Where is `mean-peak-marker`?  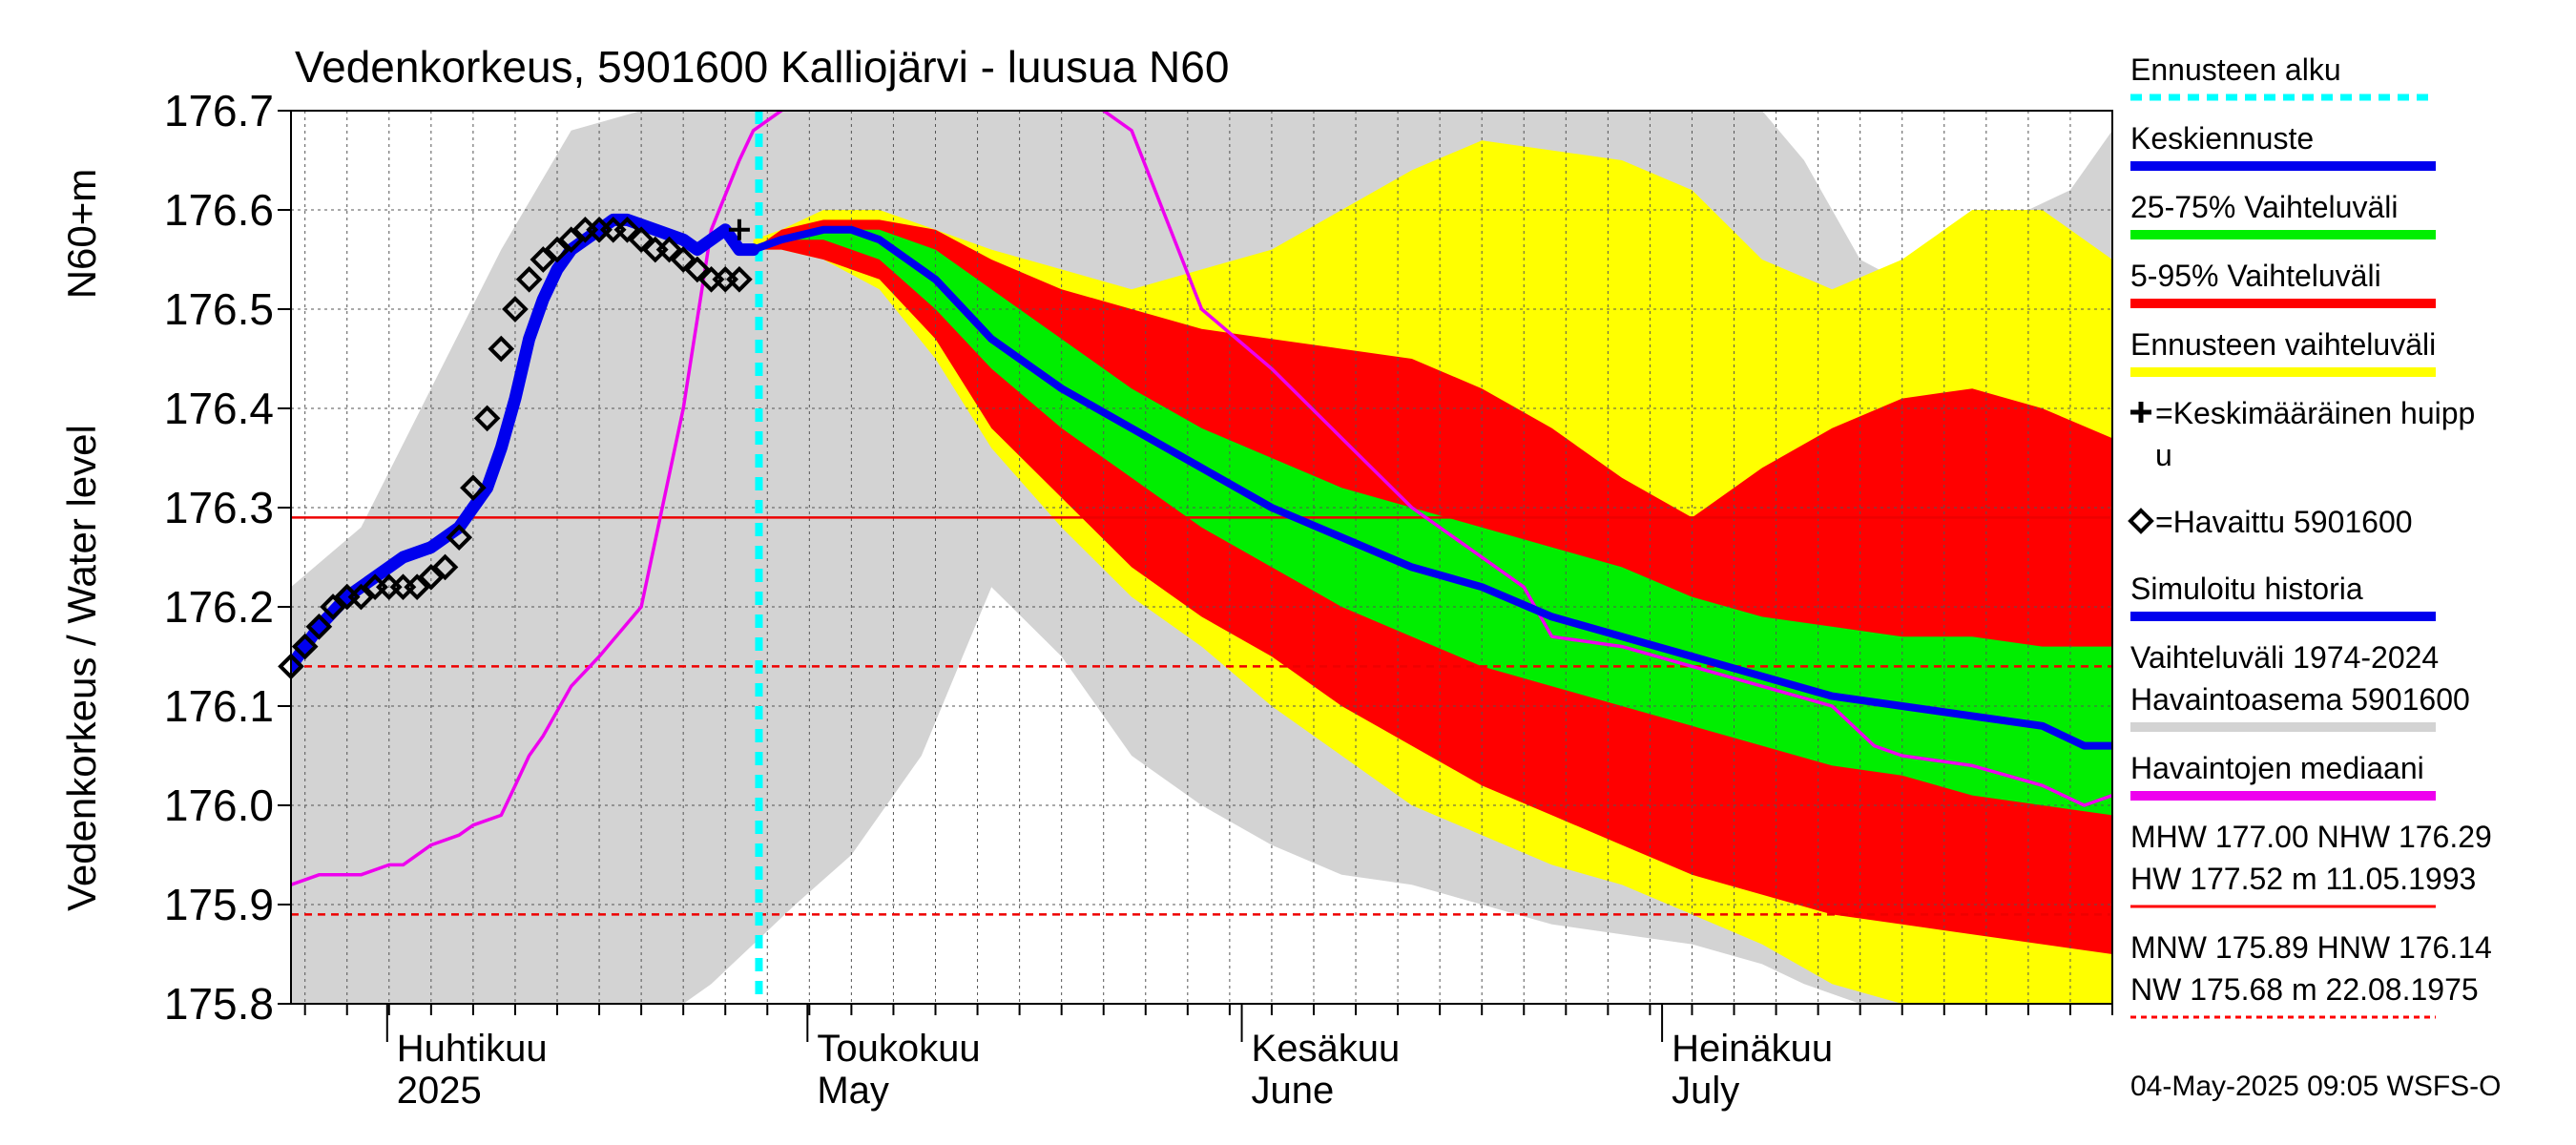
mean-peak-marker is located at coordinates (739, 230).